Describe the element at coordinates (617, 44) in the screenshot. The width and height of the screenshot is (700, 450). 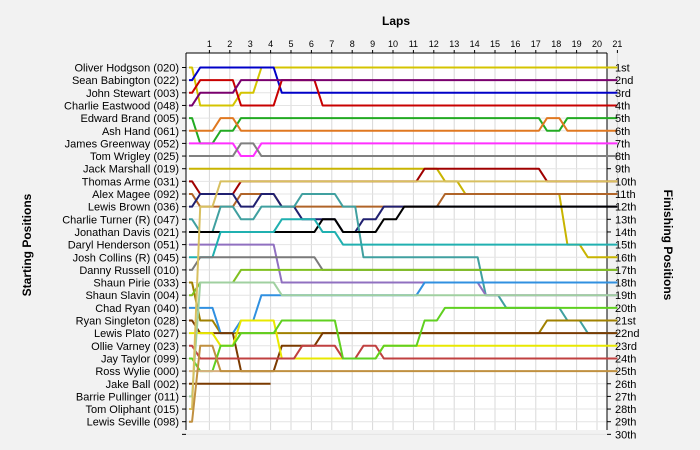
I see `lap-tick-label: 21` at that location.